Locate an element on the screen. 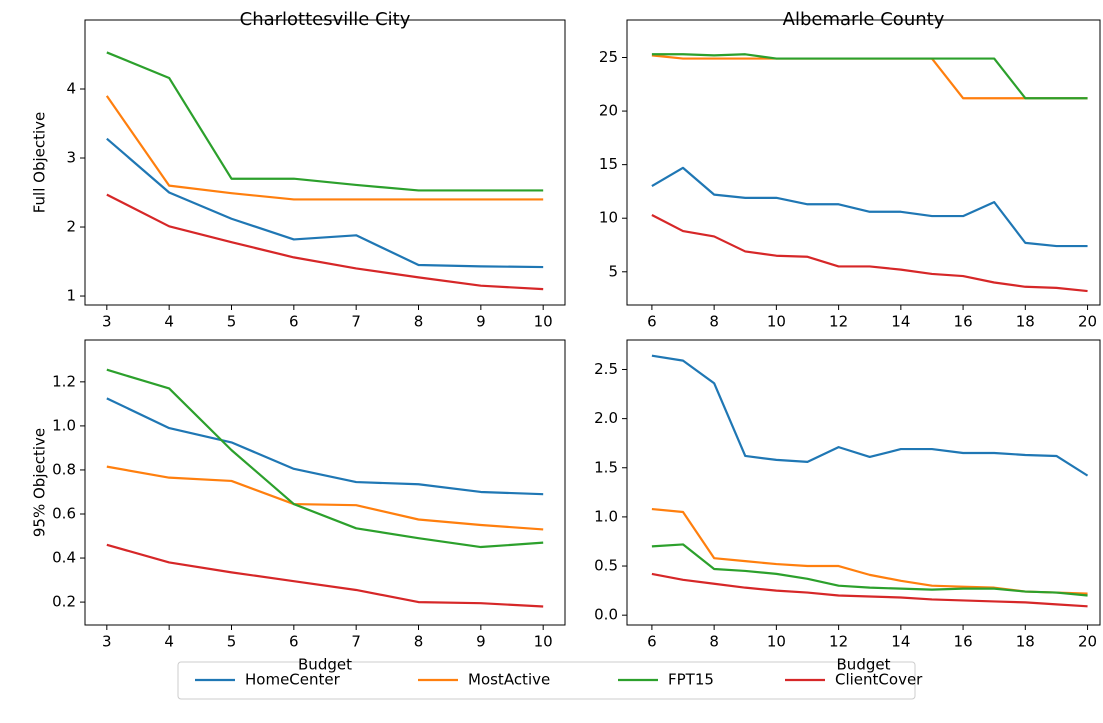 The image size is (1103, 723). legend-label: ClientCover is located at coordinates (879, 680).